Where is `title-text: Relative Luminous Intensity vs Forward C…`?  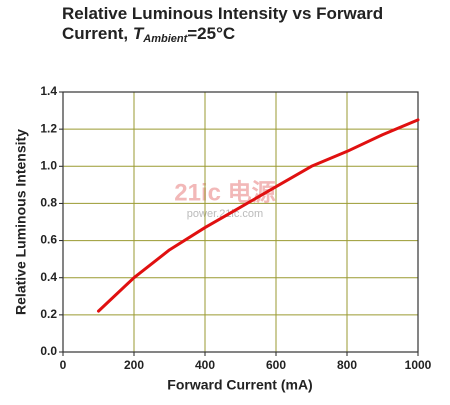 title-text: Relative Luminous Intensity vs Forward C… is located at coordinates (223, 23).